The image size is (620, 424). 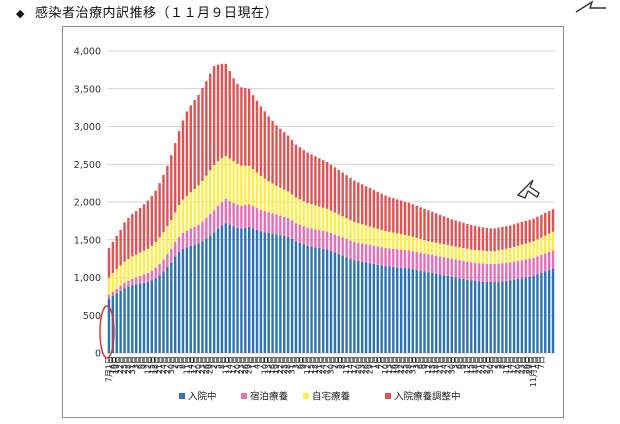 What do you see at coordinates (510, 365) in the screenshot?
I see `x-tick-label: 14日` at bounding box center [510, 365].